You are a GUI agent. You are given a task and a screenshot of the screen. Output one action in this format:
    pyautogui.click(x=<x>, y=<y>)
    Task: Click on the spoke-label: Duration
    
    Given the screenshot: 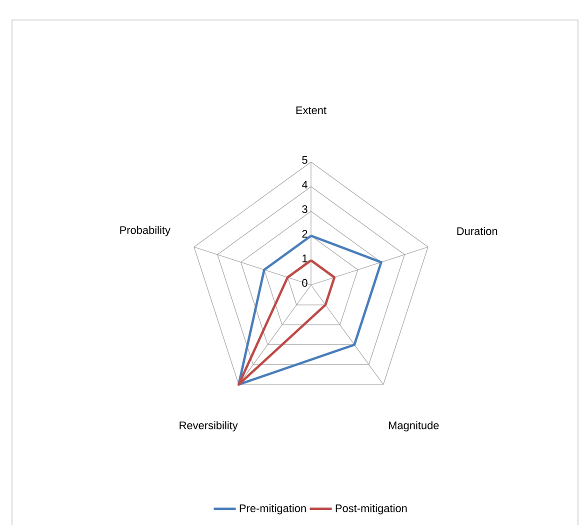 What is the action you would take?
    pyautogui.click(x=477, y=231)
    